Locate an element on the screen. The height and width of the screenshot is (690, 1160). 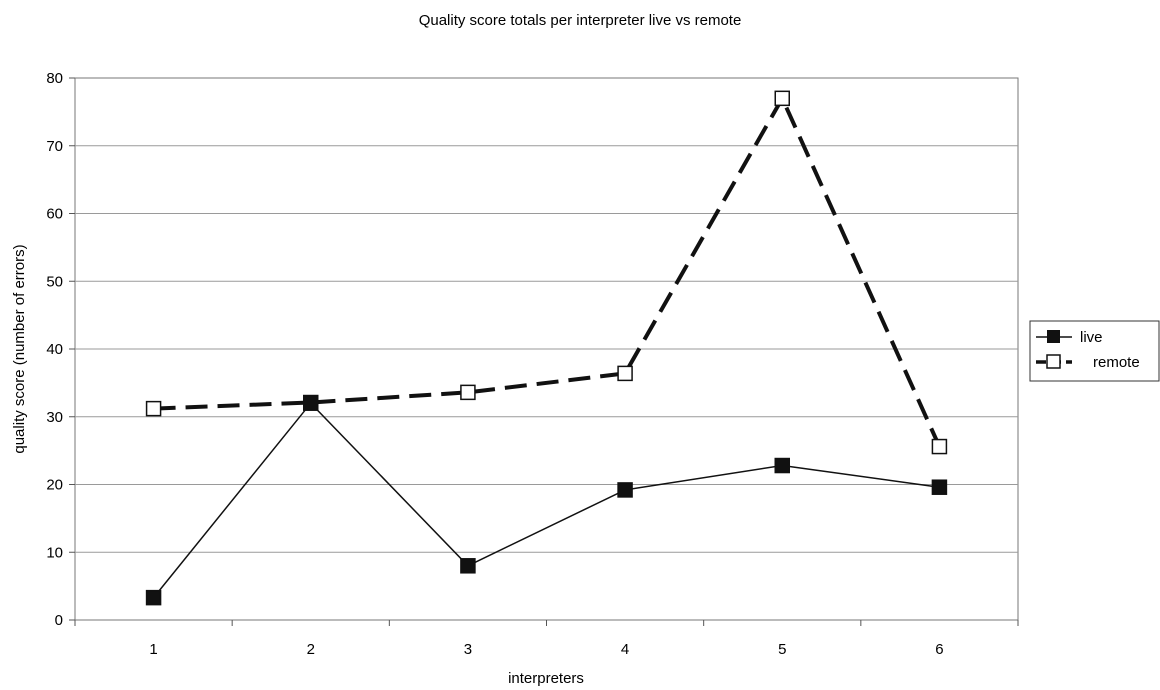
x-tick-label: 2 is located at coordinates (311, 649).